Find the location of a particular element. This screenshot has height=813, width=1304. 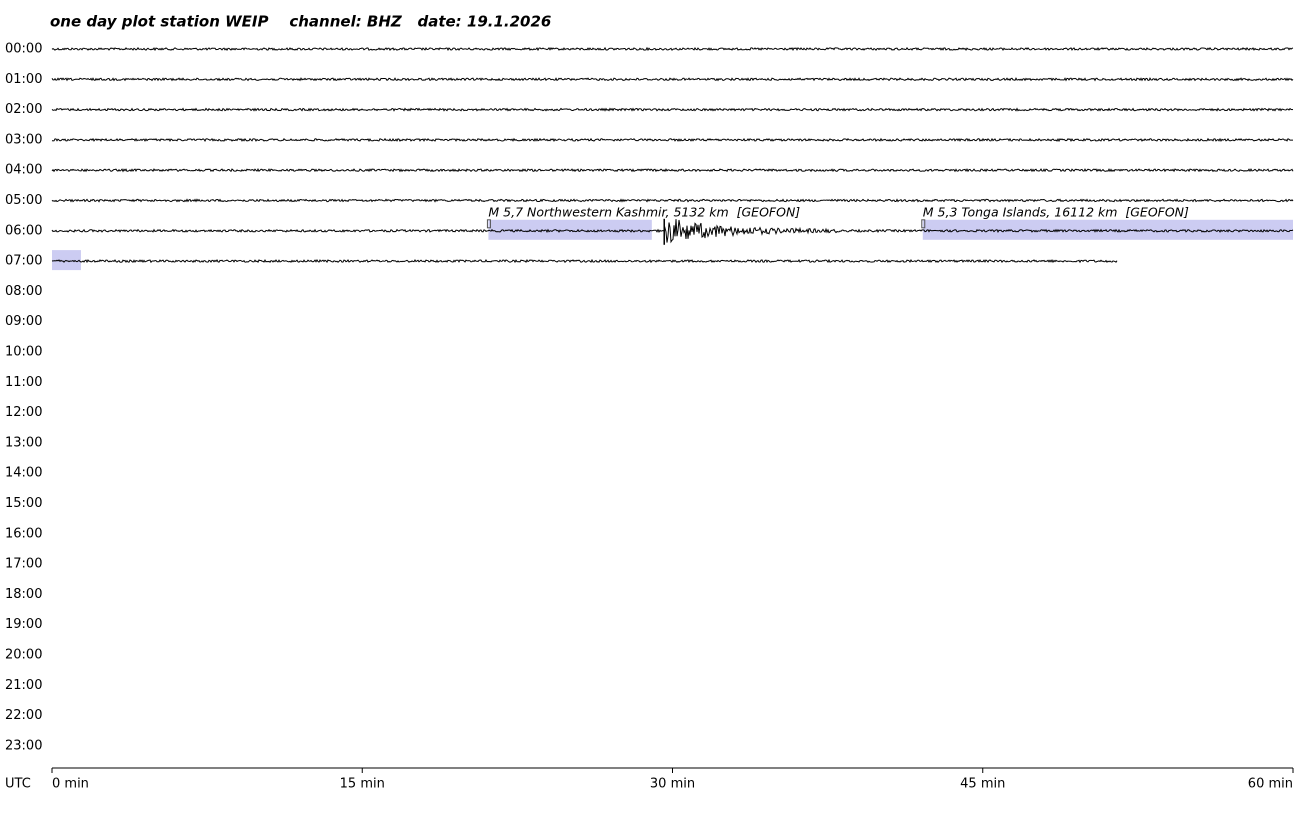

x-tick-label: 45 min is located at coordinates (982, 784).